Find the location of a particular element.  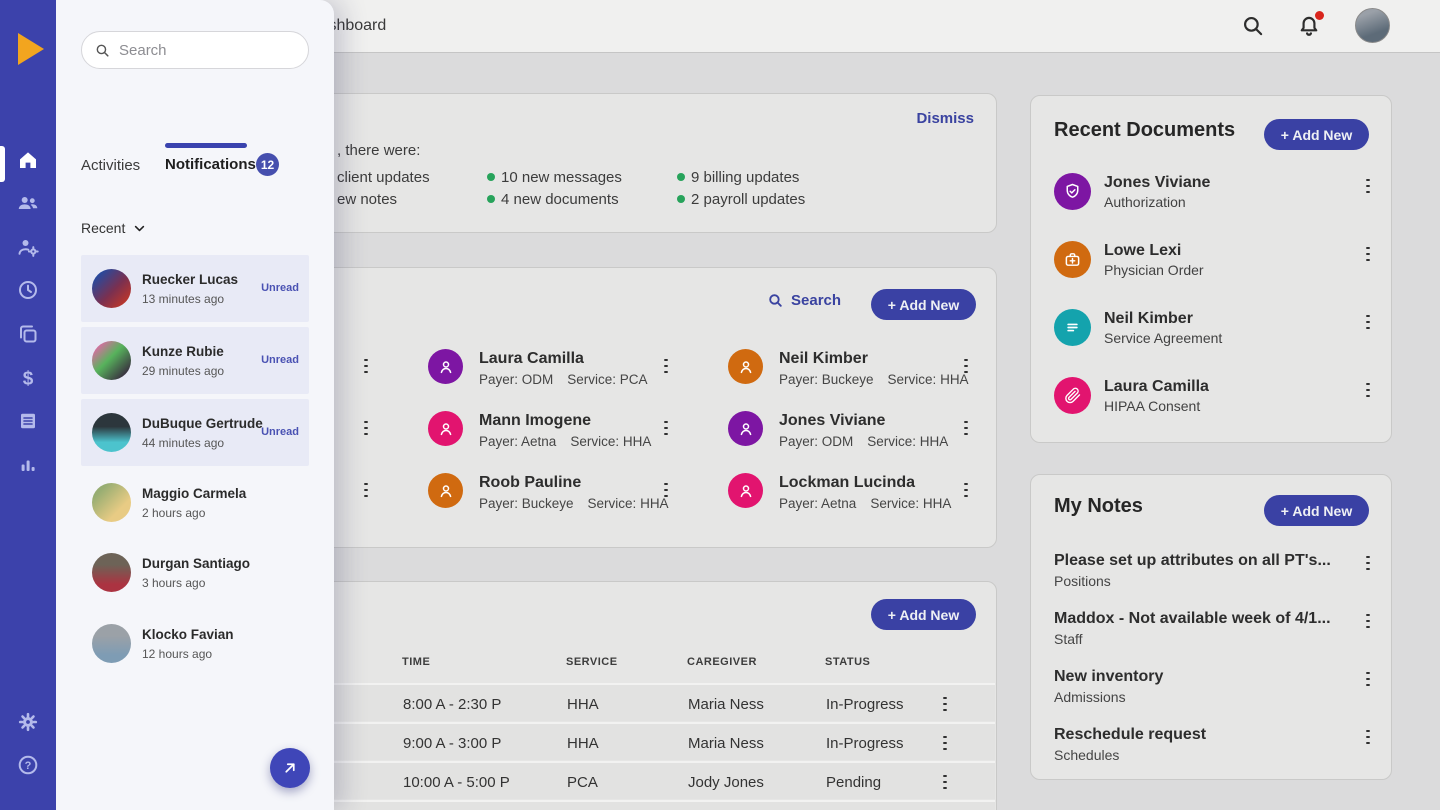

notification-item: Klocko Favian 12 hours ago is located at coordinates (195, 643).